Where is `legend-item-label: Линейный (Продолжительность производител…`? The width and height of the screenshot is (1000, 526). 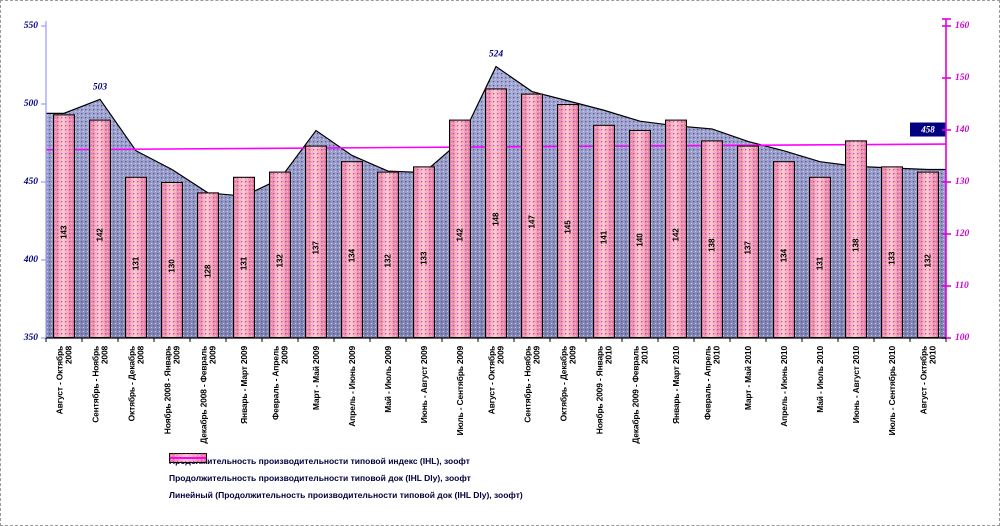 legend-item-label: Линейный (Продолжительность производител… is located at coordinates (346, 494).